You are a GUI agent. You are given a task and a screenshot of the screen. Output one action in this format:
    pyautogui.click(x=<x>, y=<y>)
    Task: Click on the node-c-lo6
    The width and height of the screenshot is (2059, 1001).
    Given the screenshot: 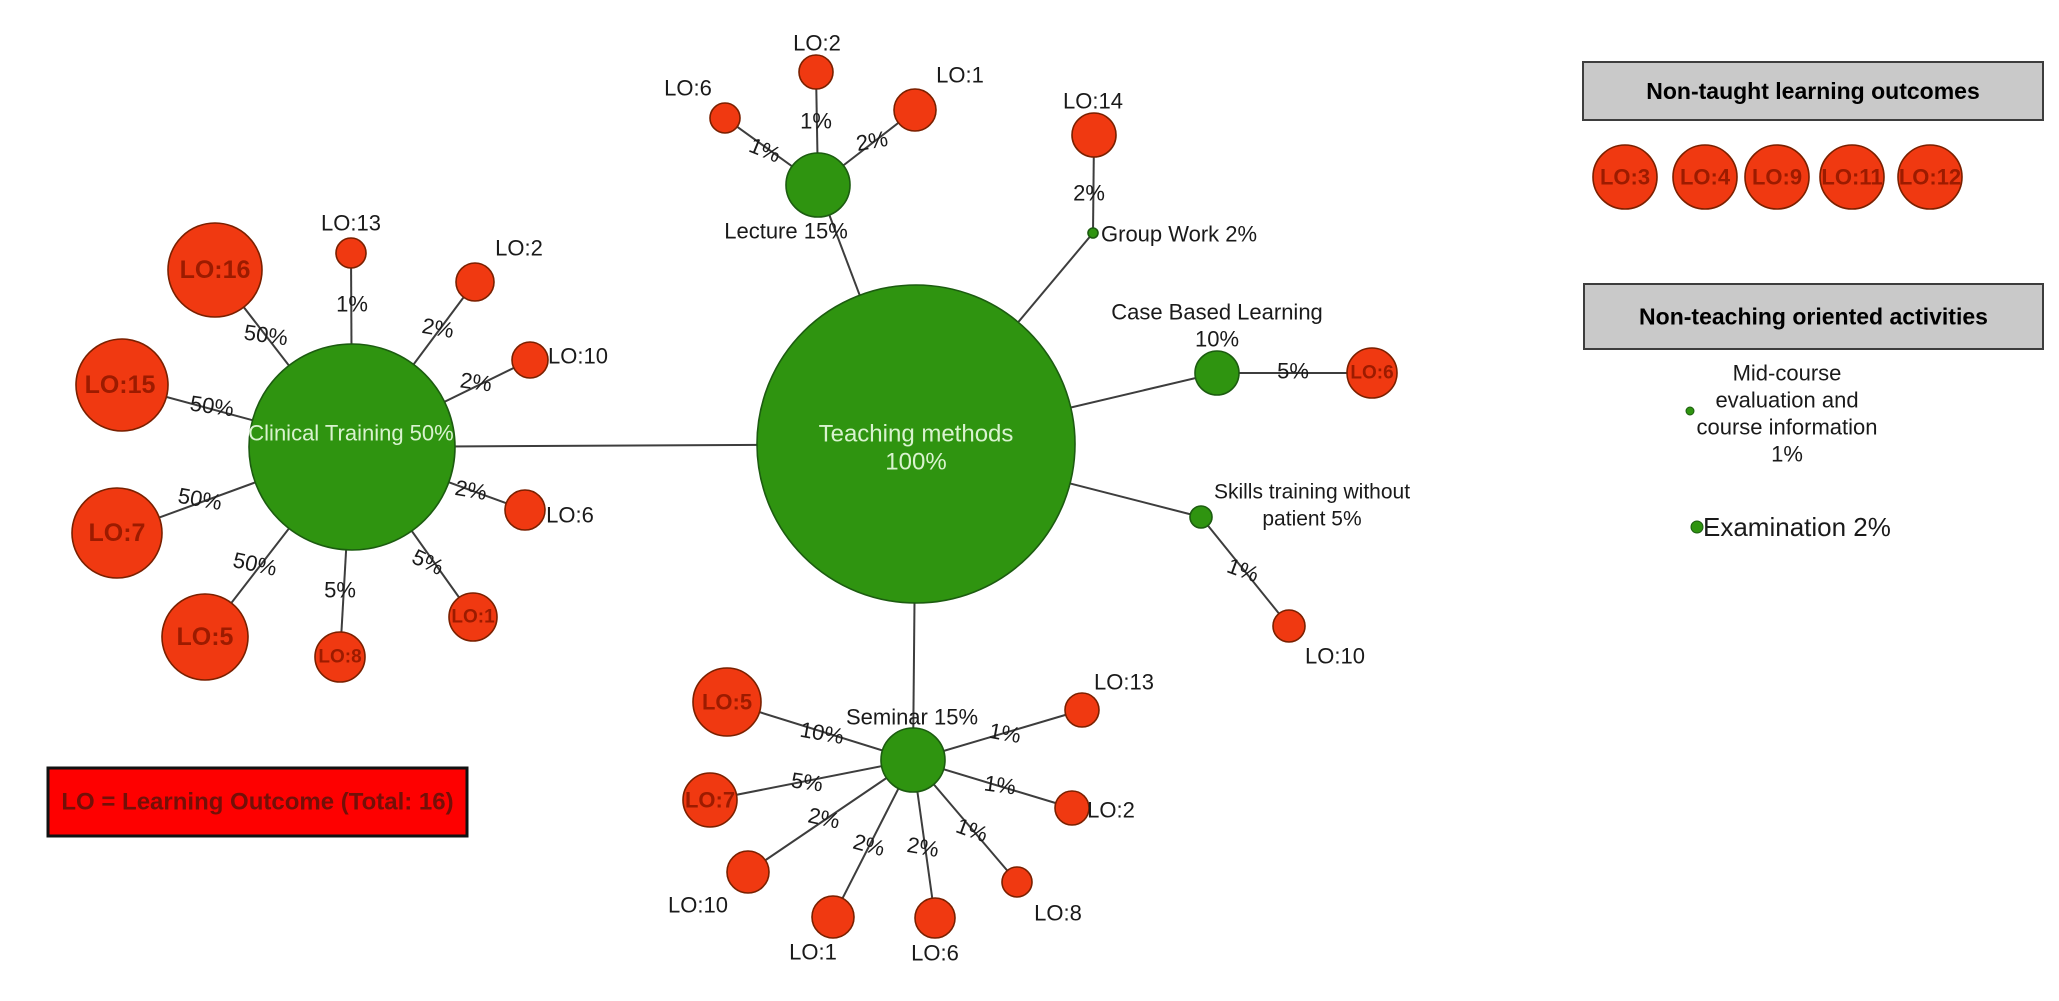 What is the action you would take?
    pyautogui.click(x=525, y=510)
    